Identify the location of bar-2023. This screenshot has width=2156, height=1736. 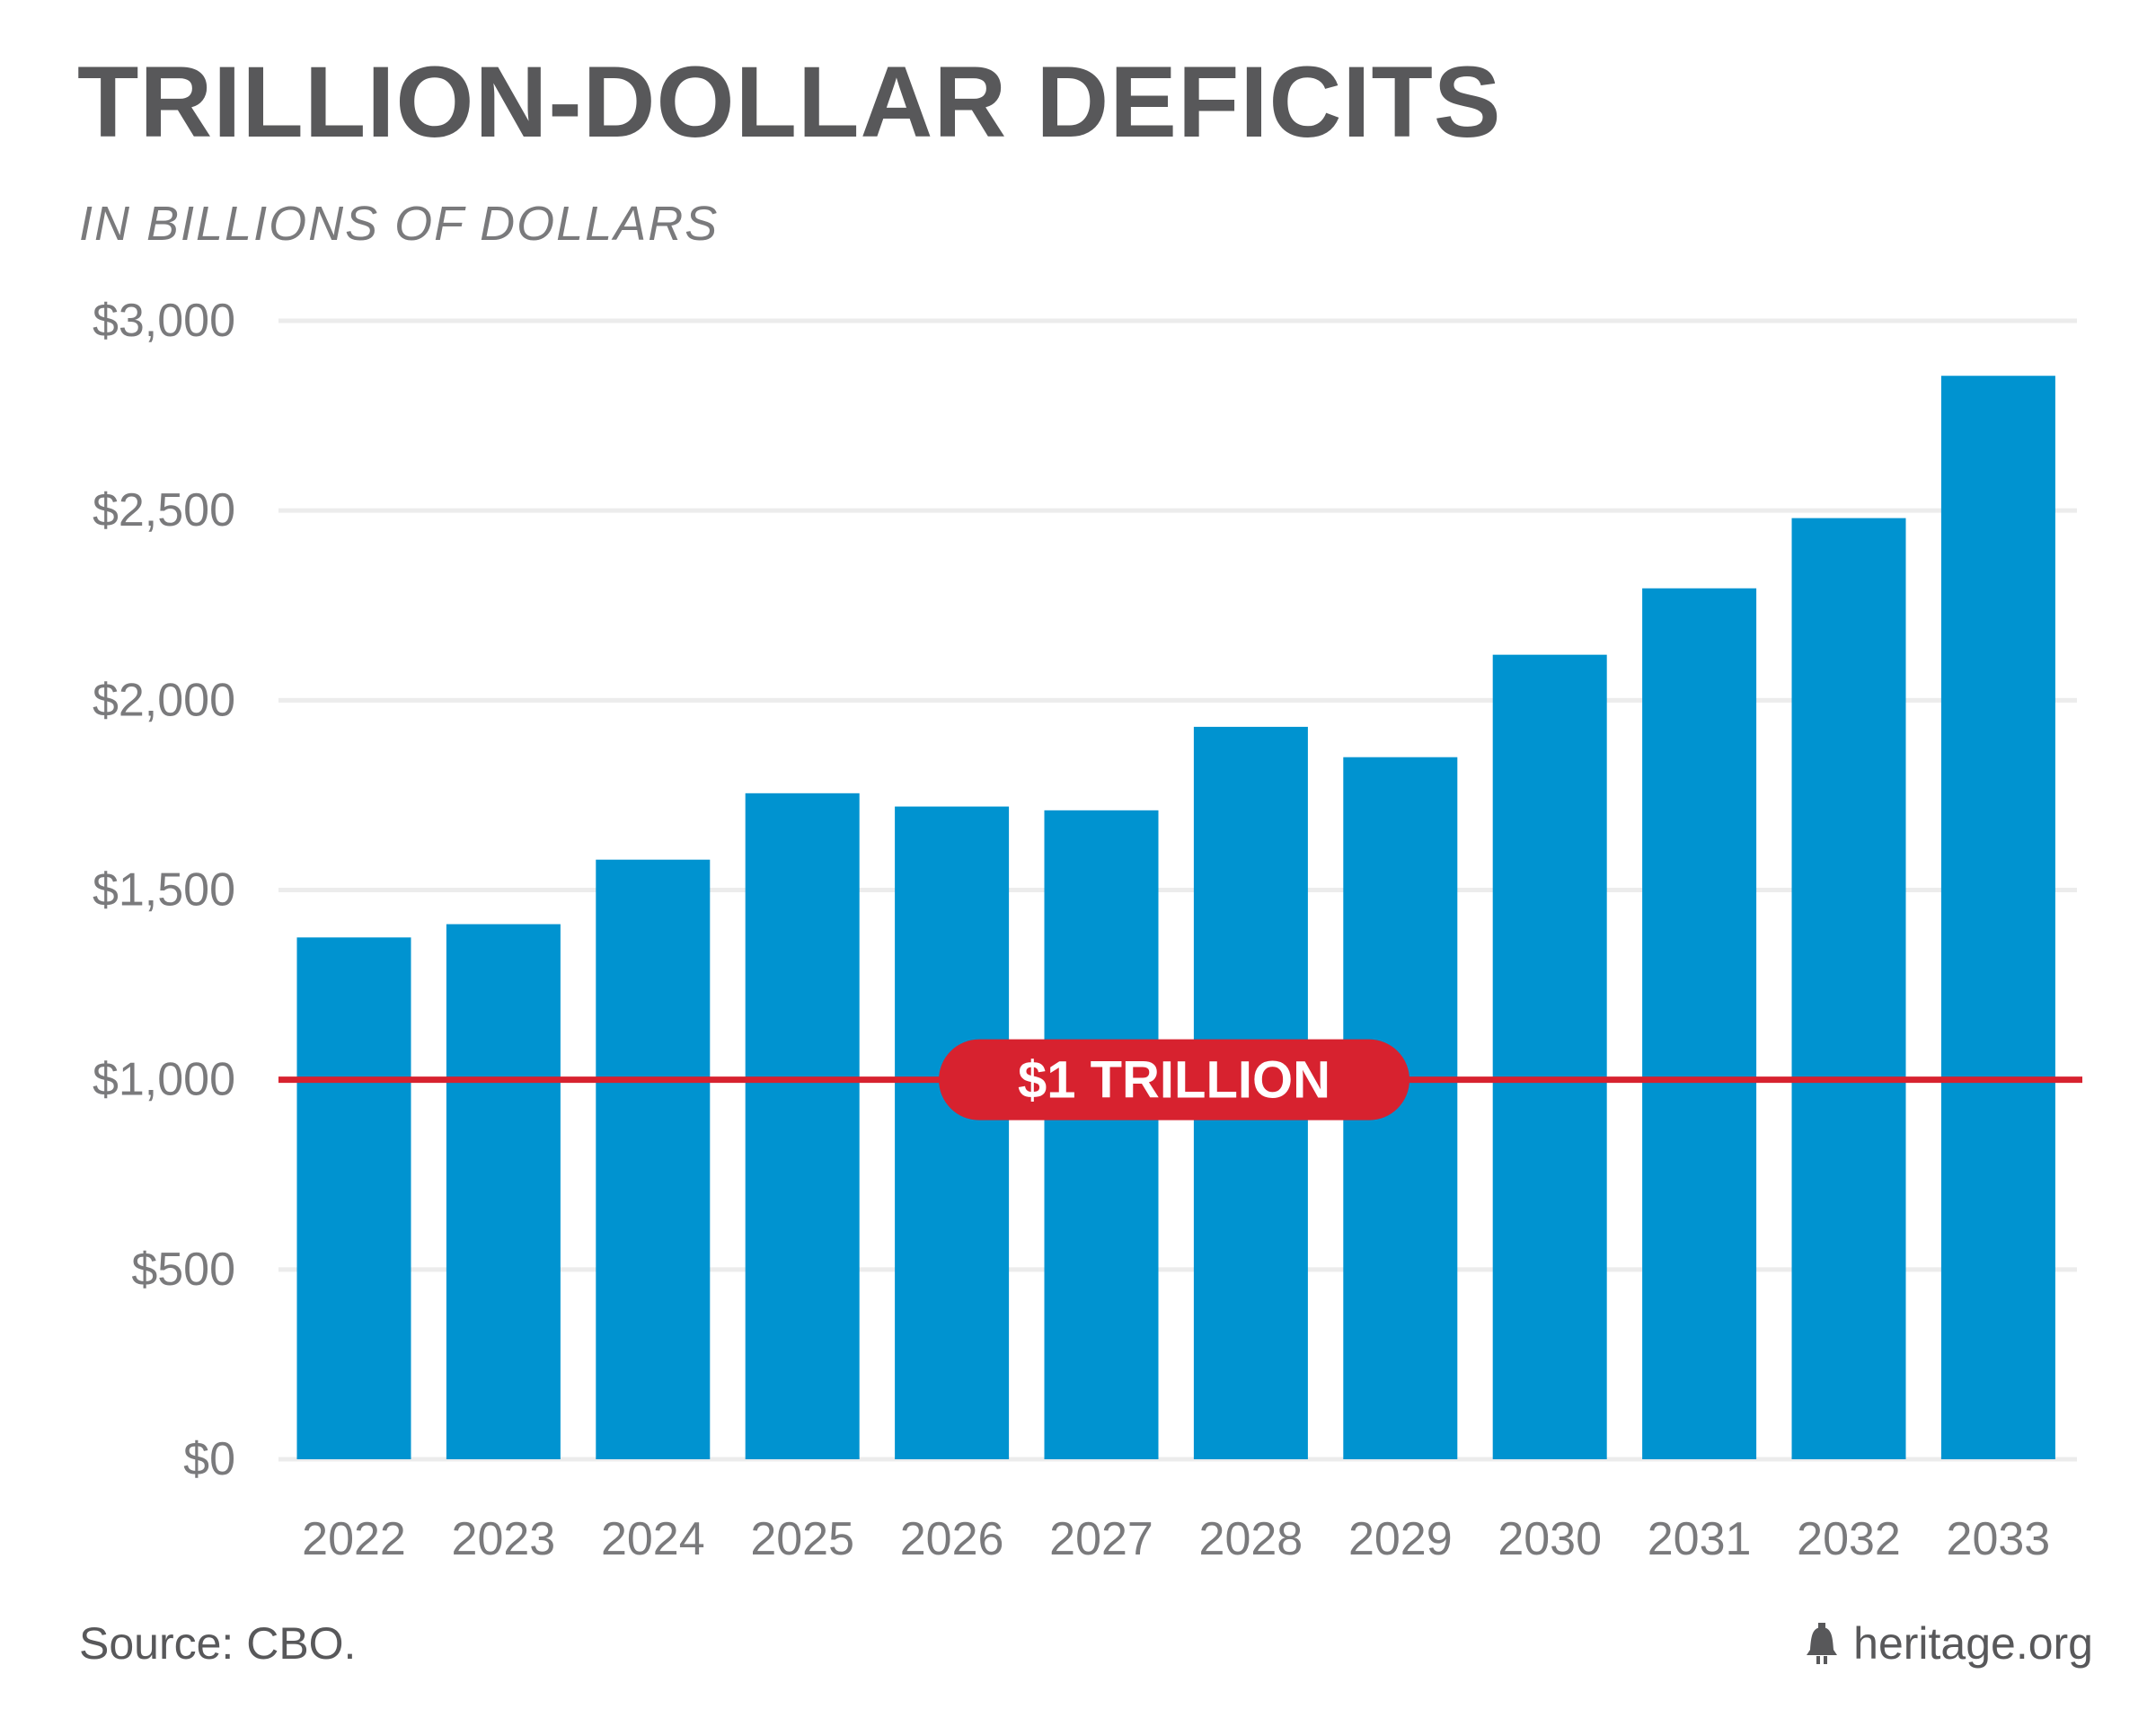
(504, 1191).